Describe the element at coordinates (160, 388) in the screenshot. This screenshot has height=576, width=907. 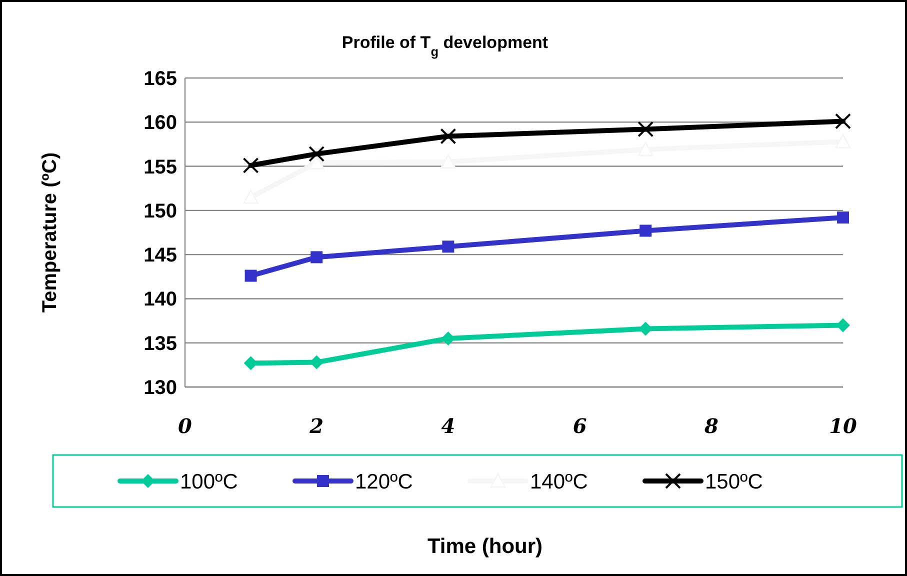
I see `y-tick-label: 130` at that location.